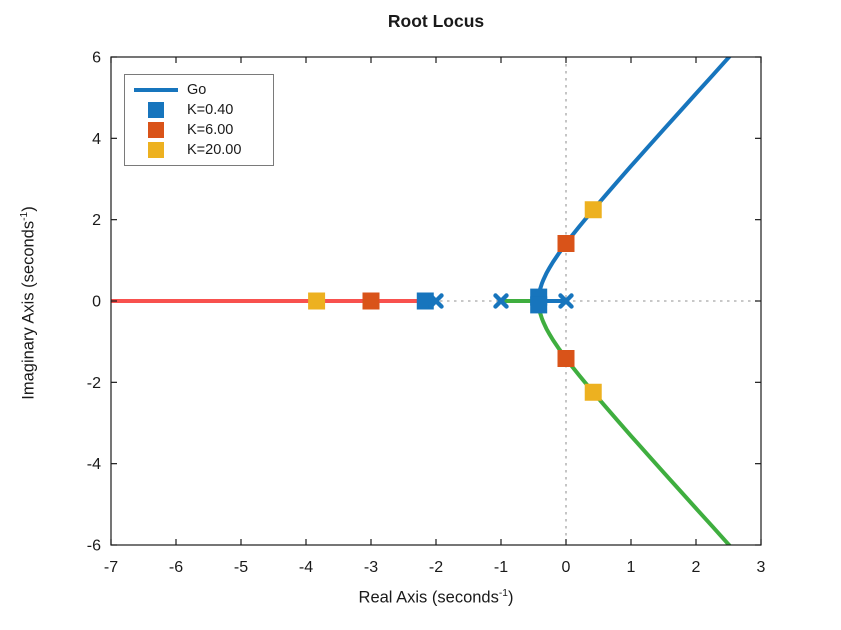 The width and height of the screenshot is (841, 630). Describe the element at coordinates (371, 567) in the screenshot. I see `x-tick-label: -3` at that location.